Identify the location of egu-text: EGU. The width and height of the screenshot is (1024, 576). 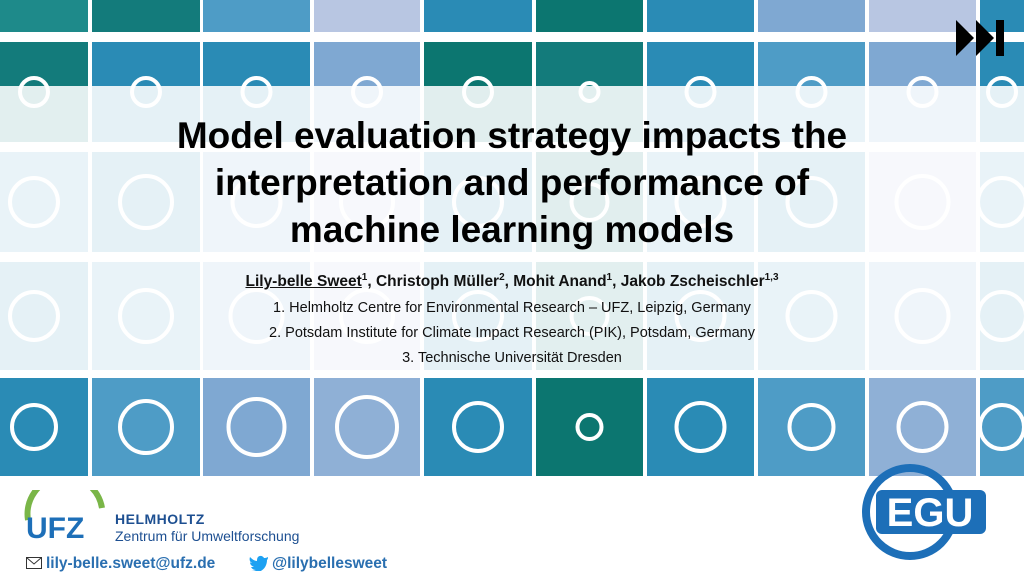
(930, 513).